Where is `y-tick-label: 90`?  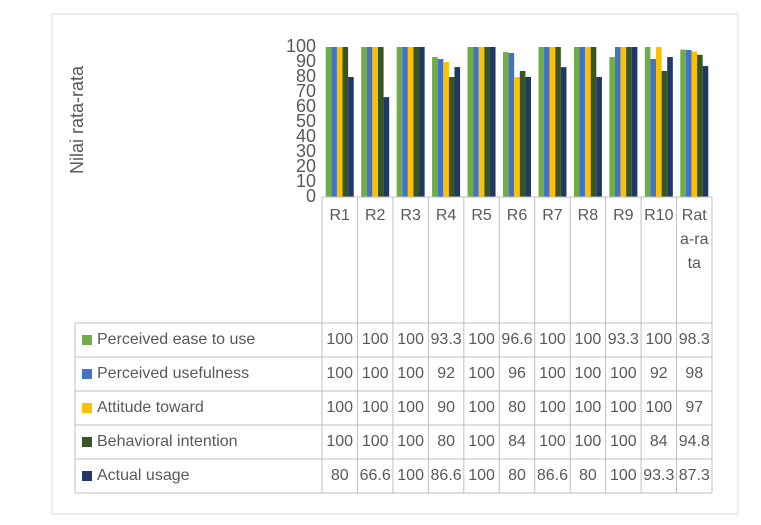
y-tick-label: 90 is located at coordinates (306, 61).